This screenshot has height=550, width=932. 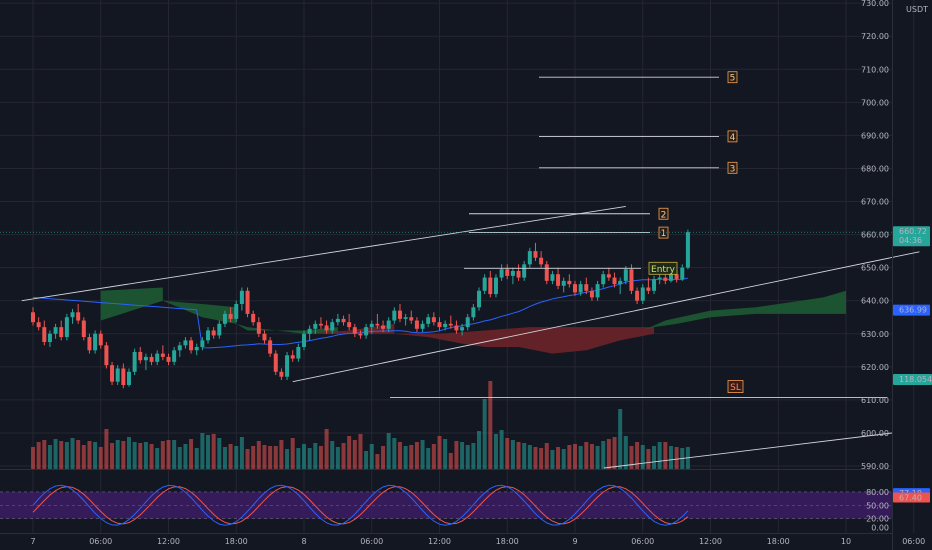 I want to click on price-tick-label: 690.00, so click(x=875, y=135).